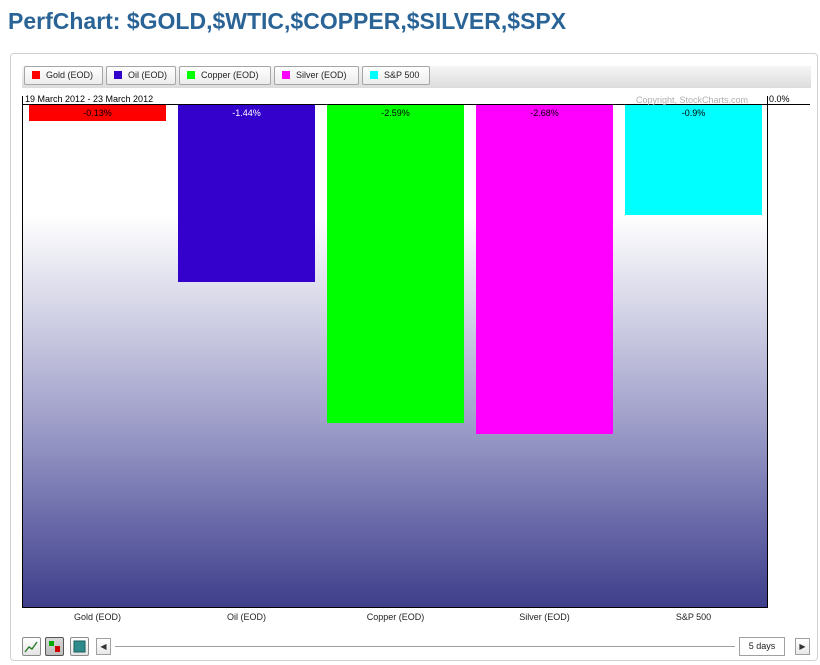 This screenshot has height=665, width=820. I want to click on scroll-left-button: ◀, so click(103, 646).